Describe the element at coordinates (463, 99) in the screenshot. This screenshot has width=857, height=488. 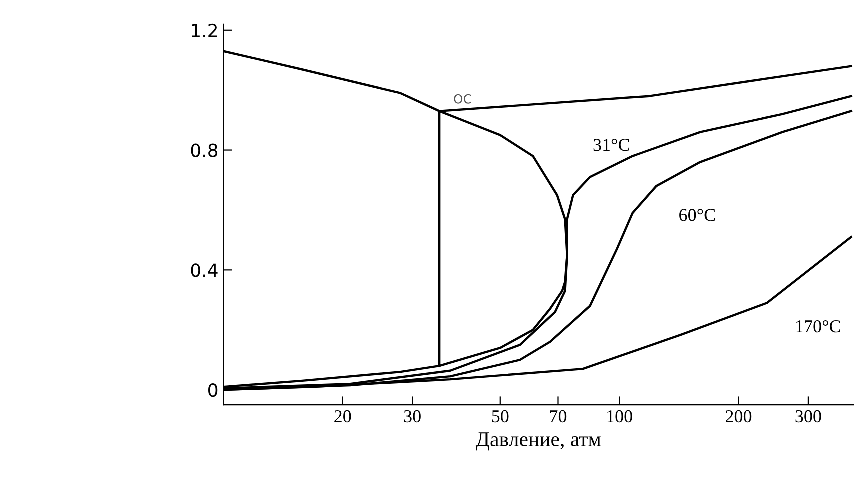
I see `series-label: OC` at that location.